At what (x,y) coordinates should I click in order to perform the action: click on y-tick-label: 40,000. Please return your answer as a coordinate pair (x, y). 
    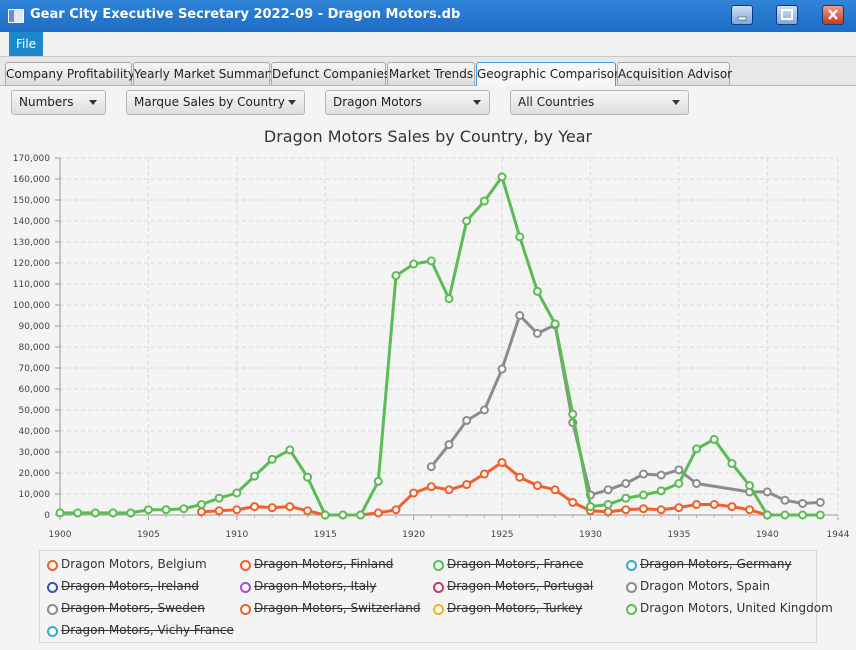
    Looking at the image, I should click on (35, 432).